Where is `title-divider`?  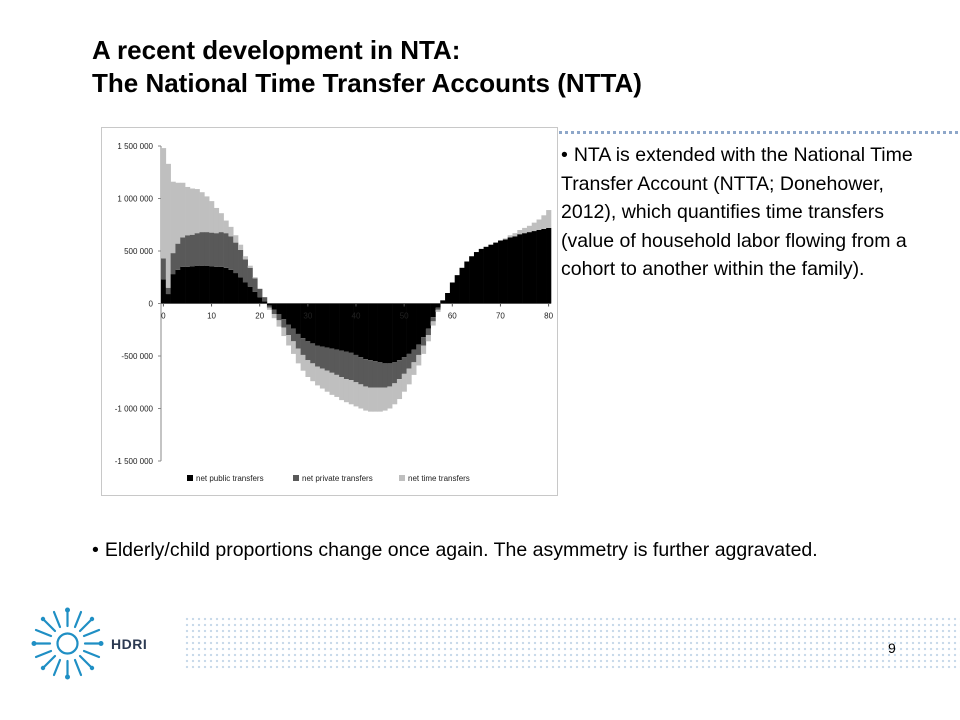 title-divider is located at coordinates (567, 132).